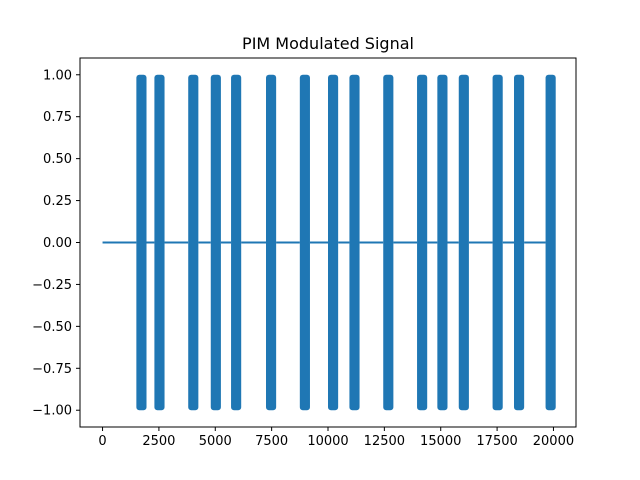  I want to click on x-tick-label: 7500, so click(271, 441).